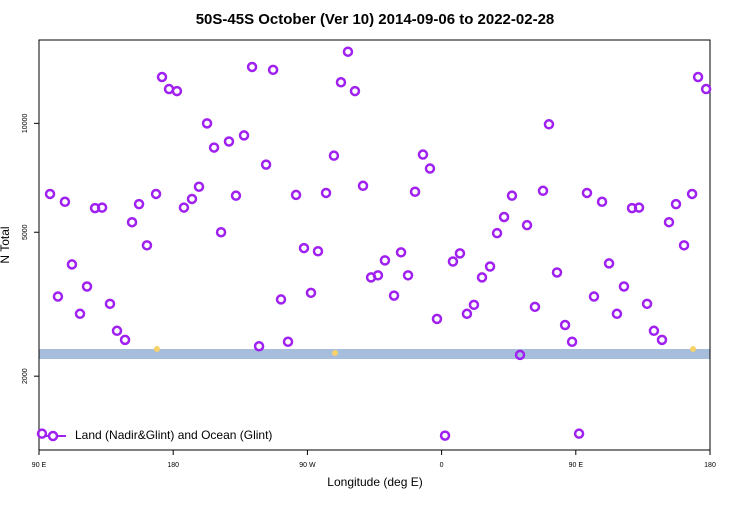 Image resolution: width=750 pixels, height=505 pixels. I want to click on legend-marker, so click(53, 436).